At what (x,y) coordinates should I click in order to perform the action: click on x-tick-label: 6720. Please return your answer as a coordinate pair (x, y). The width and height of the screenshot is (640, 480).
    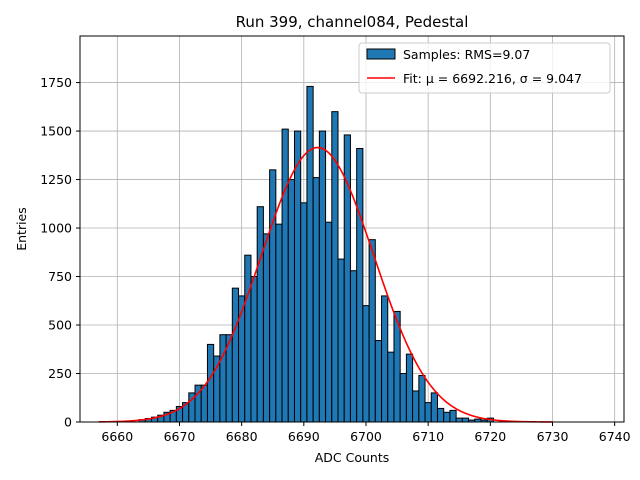
    Looking at the image, I should click on (490, 436).